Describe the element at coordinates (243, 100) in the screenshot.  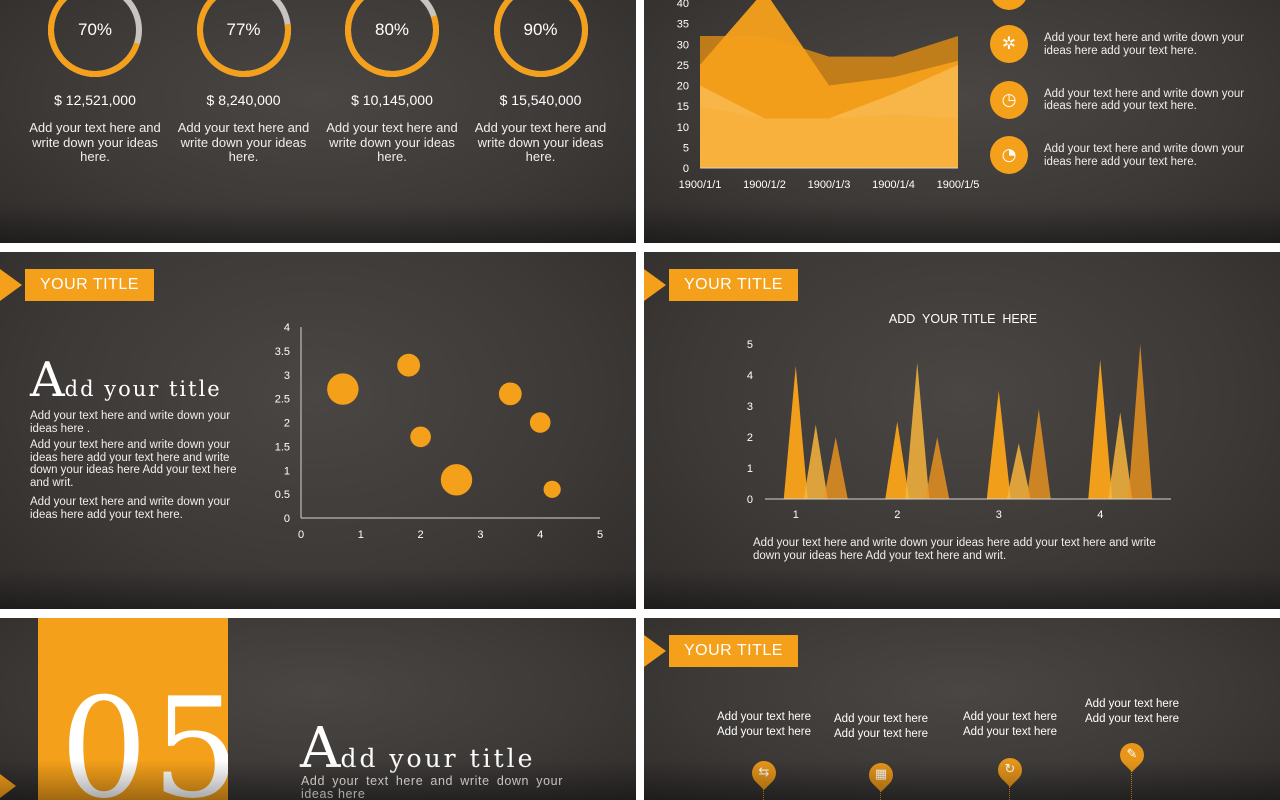
I see `amount-label: $ 8,240,000` at that location.